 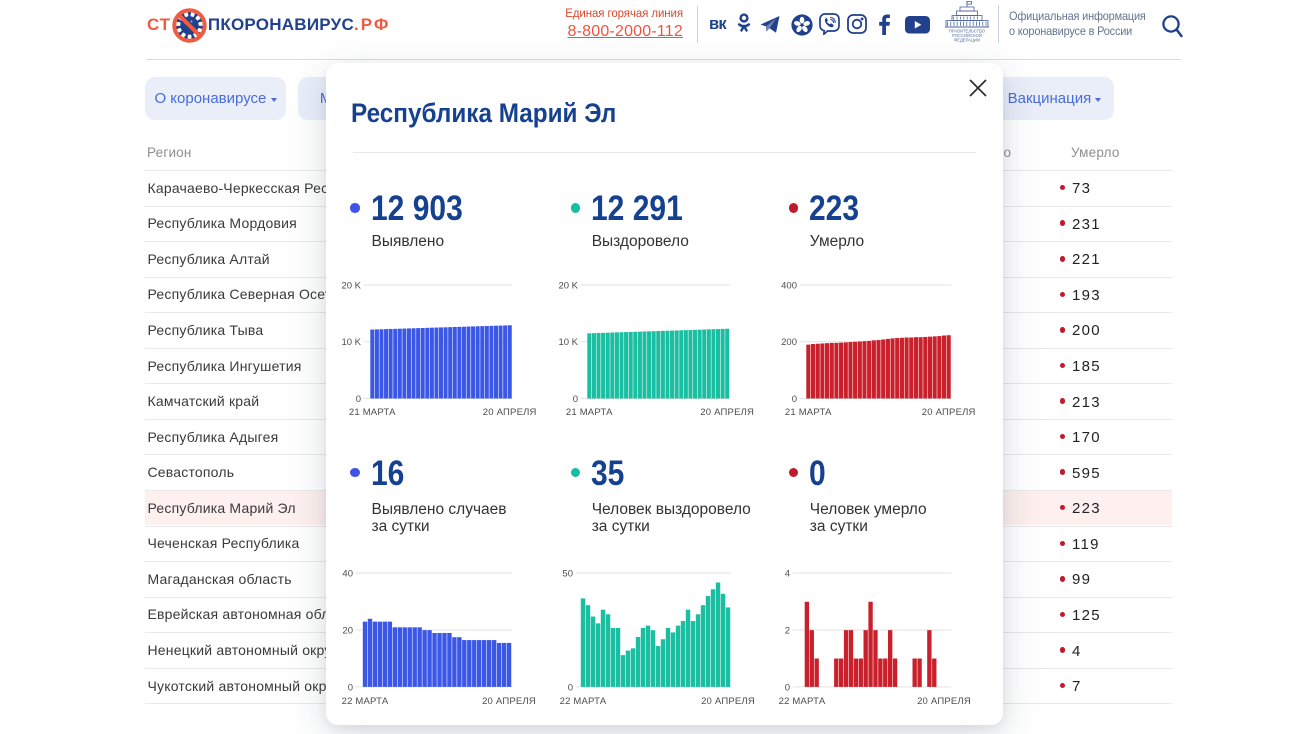 What do you see at coordinates (967, 39) in the screenshot?
I see `svg-text: ФЕДЕРАЦИИ` at bounding box center [967, 39].